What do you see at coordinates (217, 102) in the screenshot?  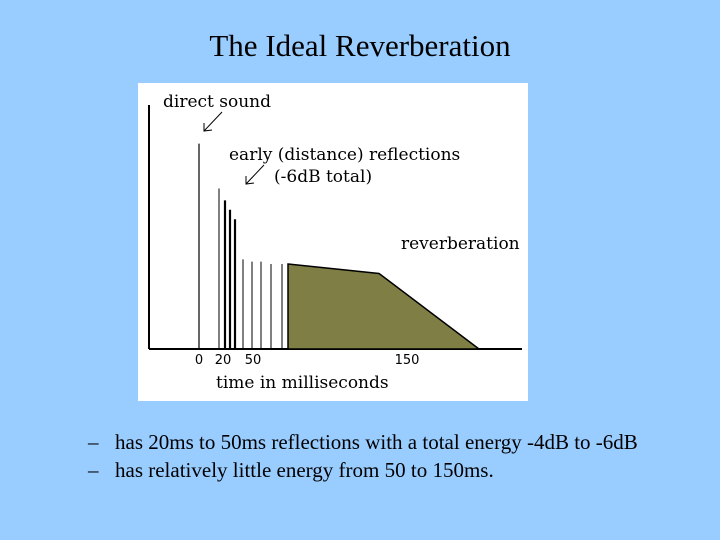 I see `direct-sound-label: direct sound` at bounding box center [217, 102].